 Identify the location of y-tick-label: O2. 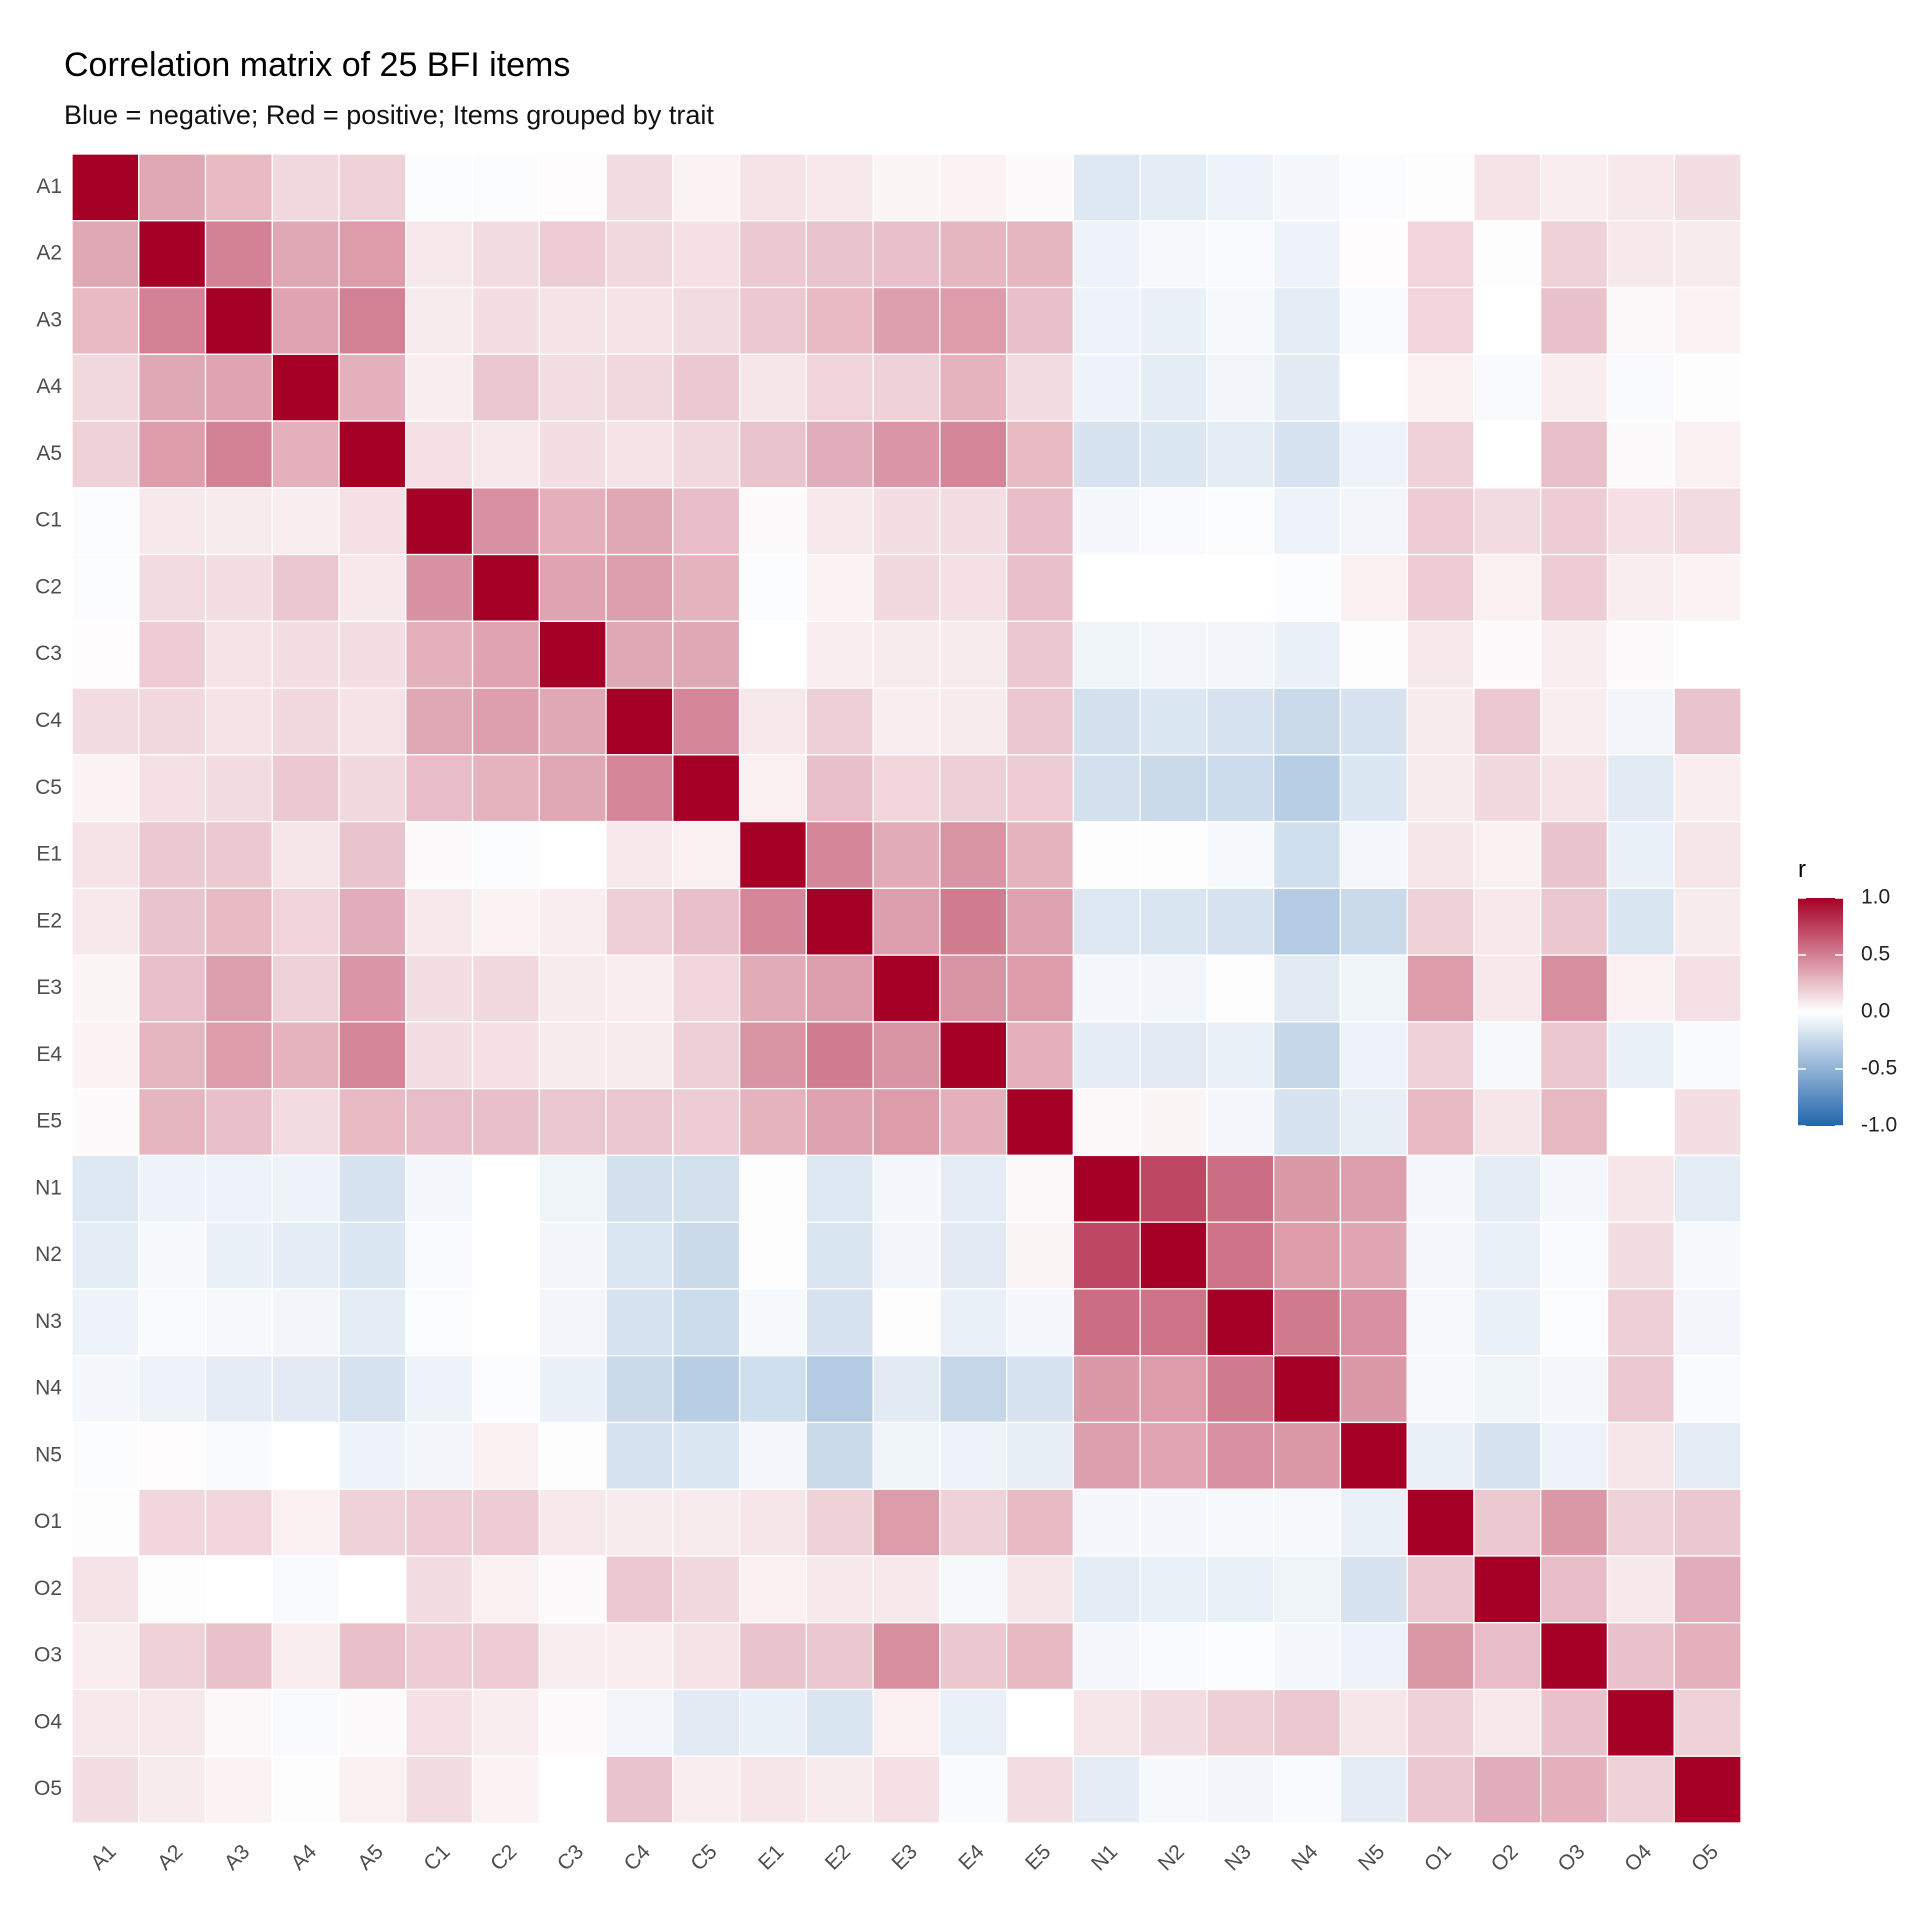
(48, 1588).